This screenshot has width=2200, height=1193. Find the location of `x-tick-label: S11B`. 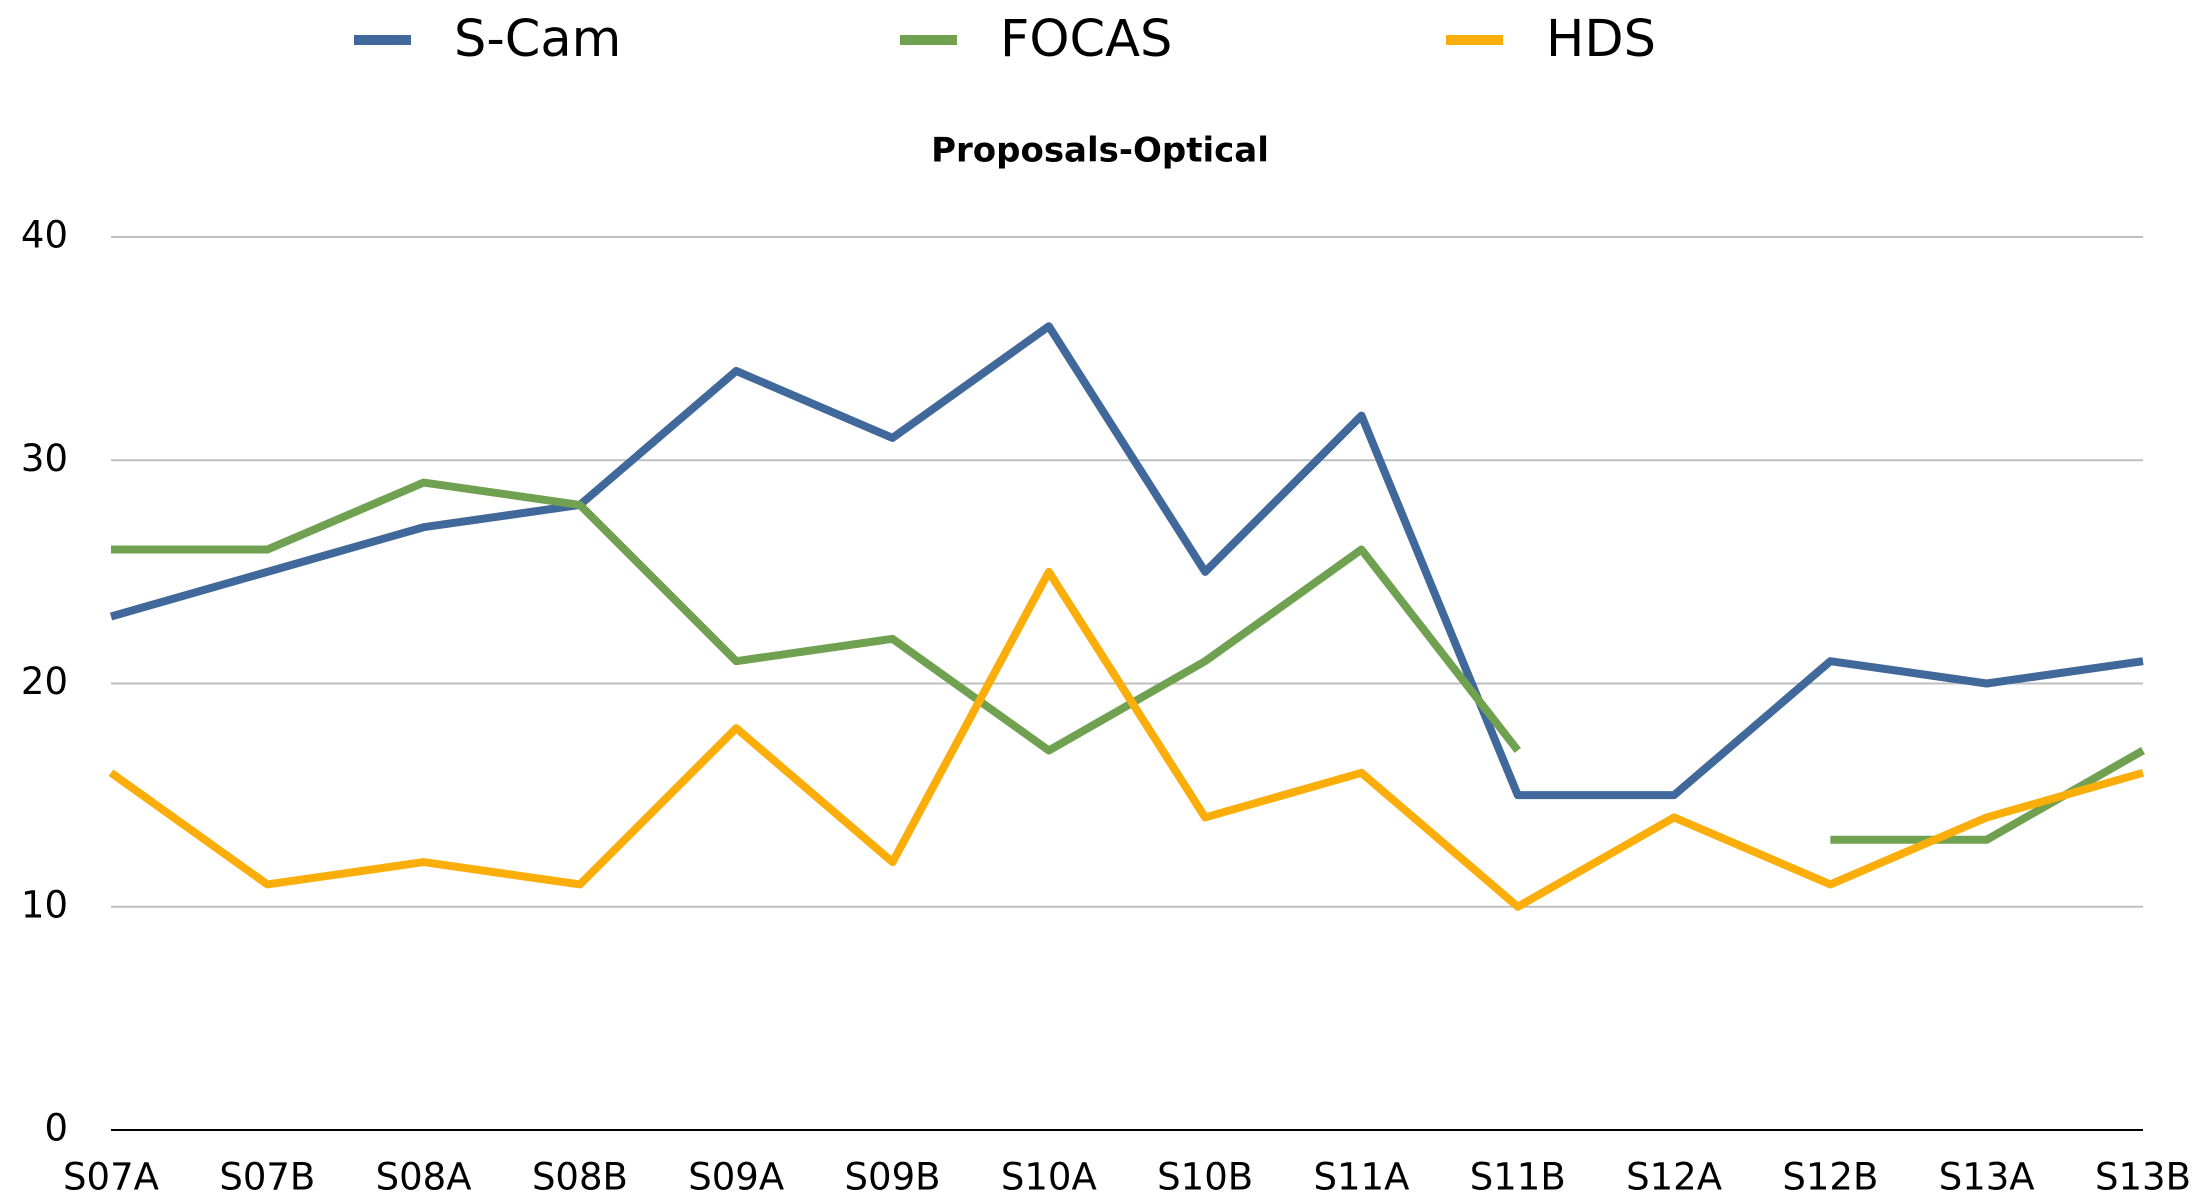

x-tick-label: S11B is located at coordinates (1518, 1174).